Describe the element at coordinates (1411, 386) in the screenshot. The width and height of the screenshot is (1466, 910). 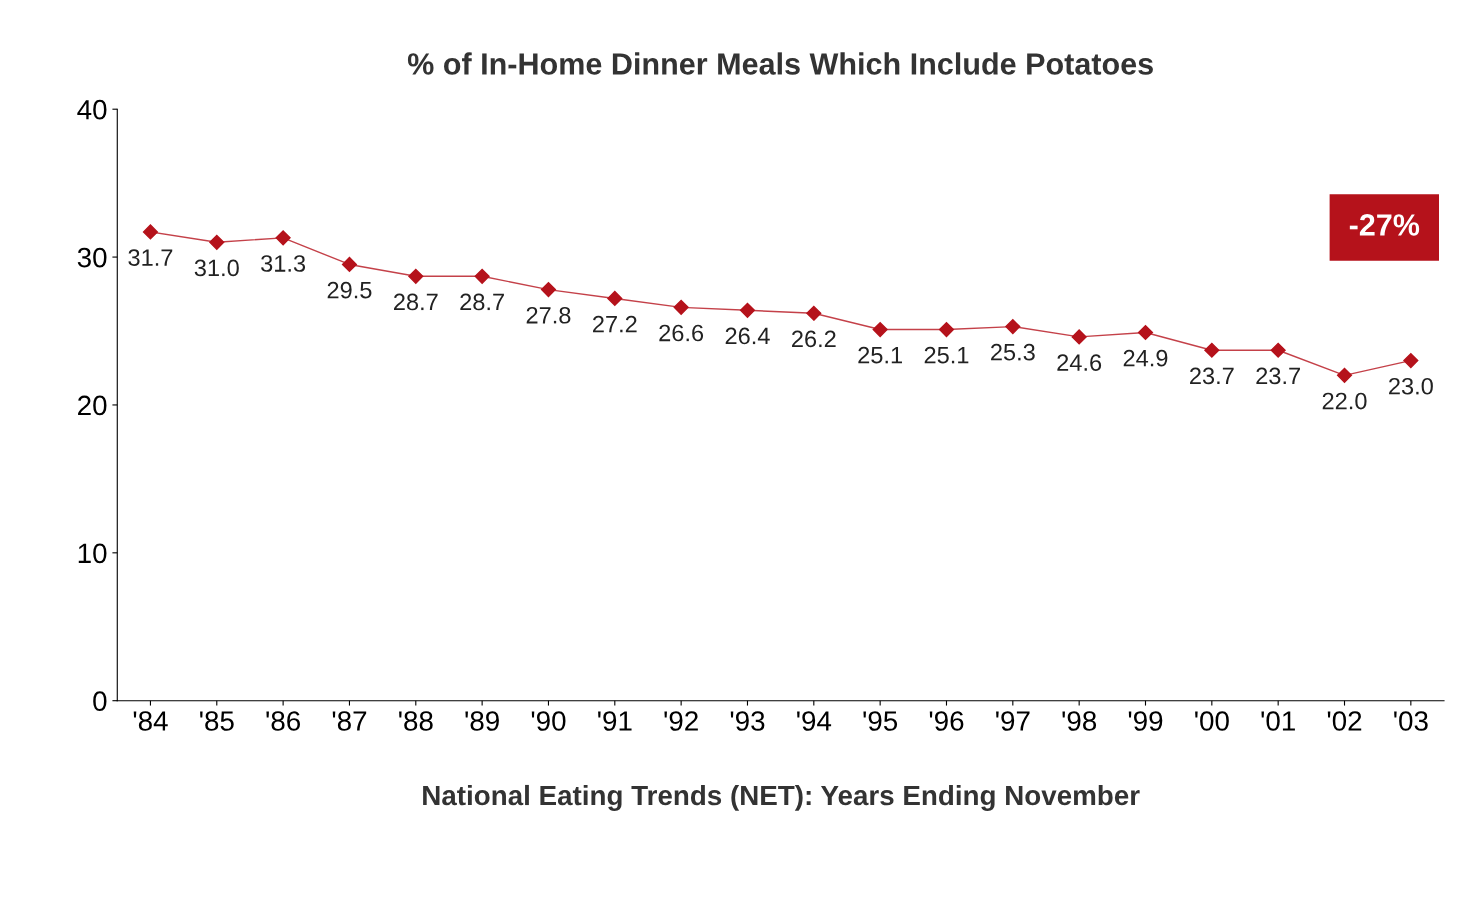
I see `data-label: 23.0` at that location.